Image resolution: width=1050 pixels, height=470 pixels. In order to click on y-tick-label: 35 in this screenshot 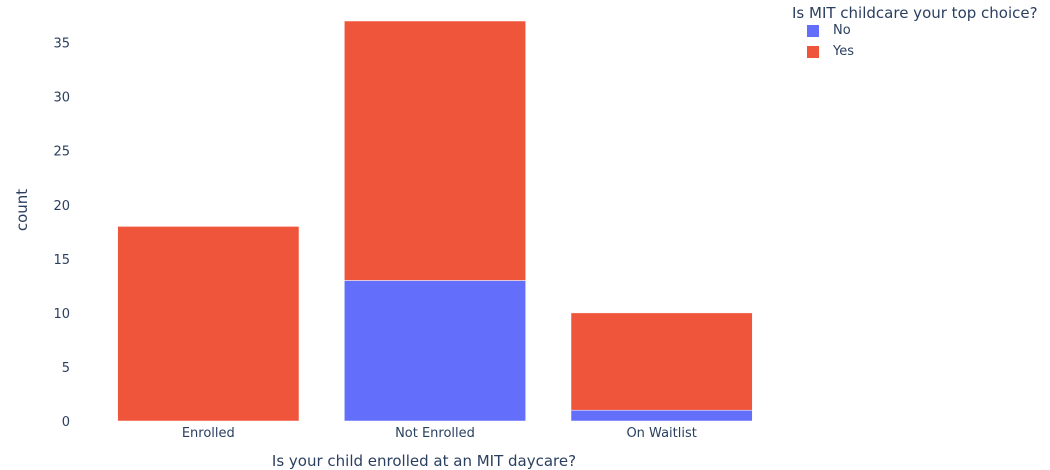, I will do `click(61, 44)`.